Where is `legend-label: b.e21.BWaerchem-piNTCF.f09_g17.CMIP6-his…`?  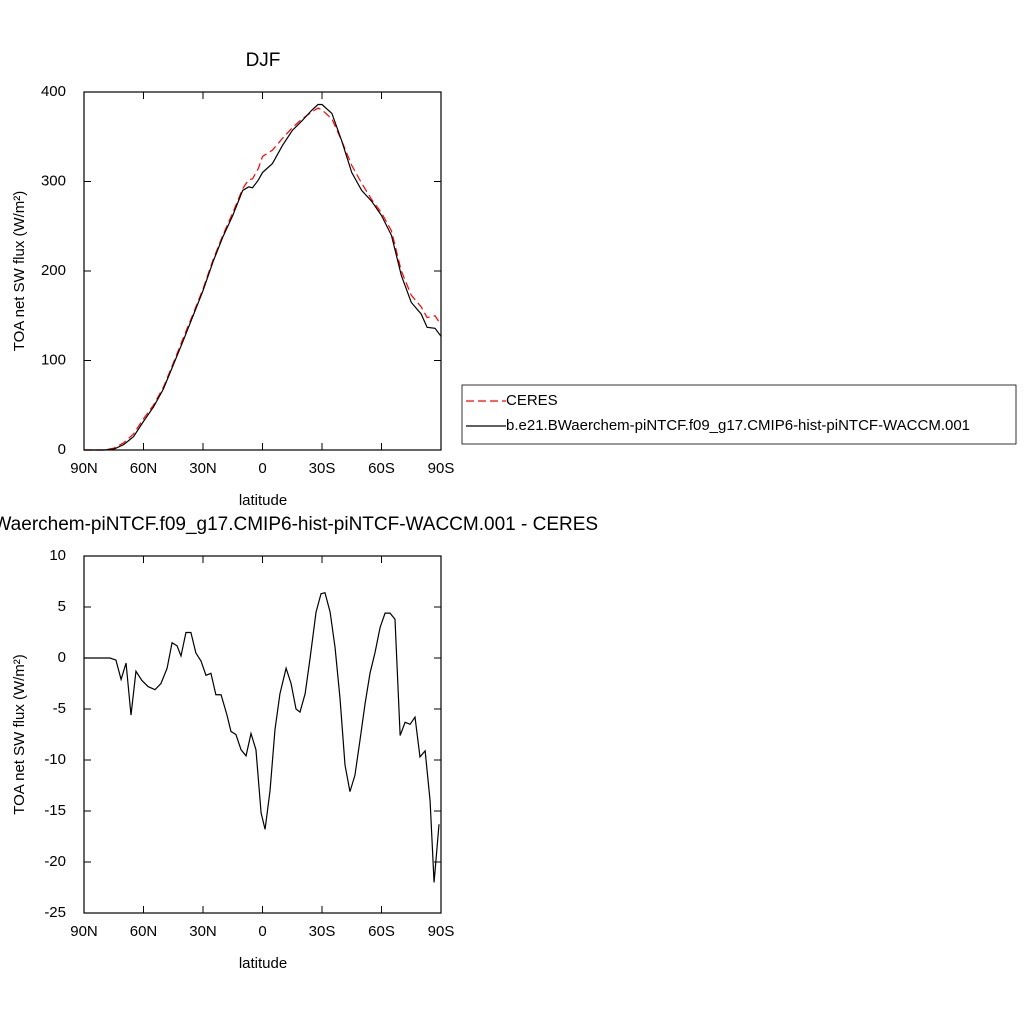
legend-label: b.e21.BWaerchem-piNTCF.f09_g17.CMIP6-his… is located at coordinates (738, 425).